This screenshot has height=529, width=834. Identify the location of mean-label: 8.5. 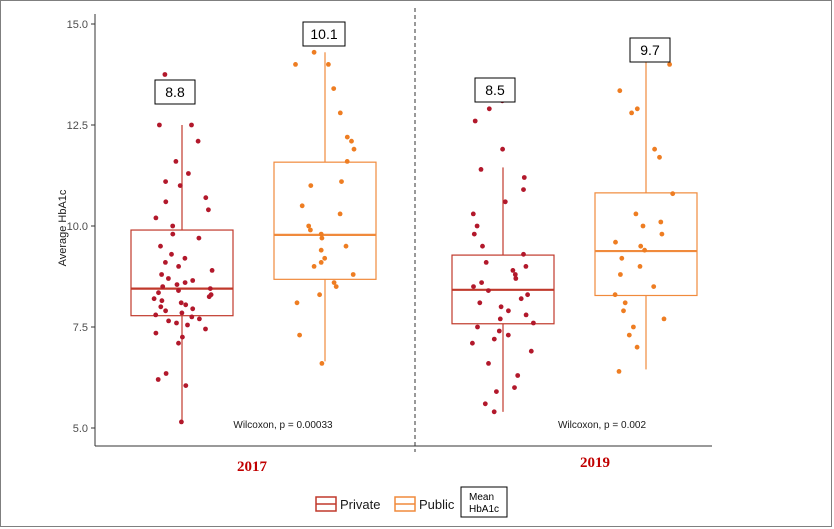
(495, 90).